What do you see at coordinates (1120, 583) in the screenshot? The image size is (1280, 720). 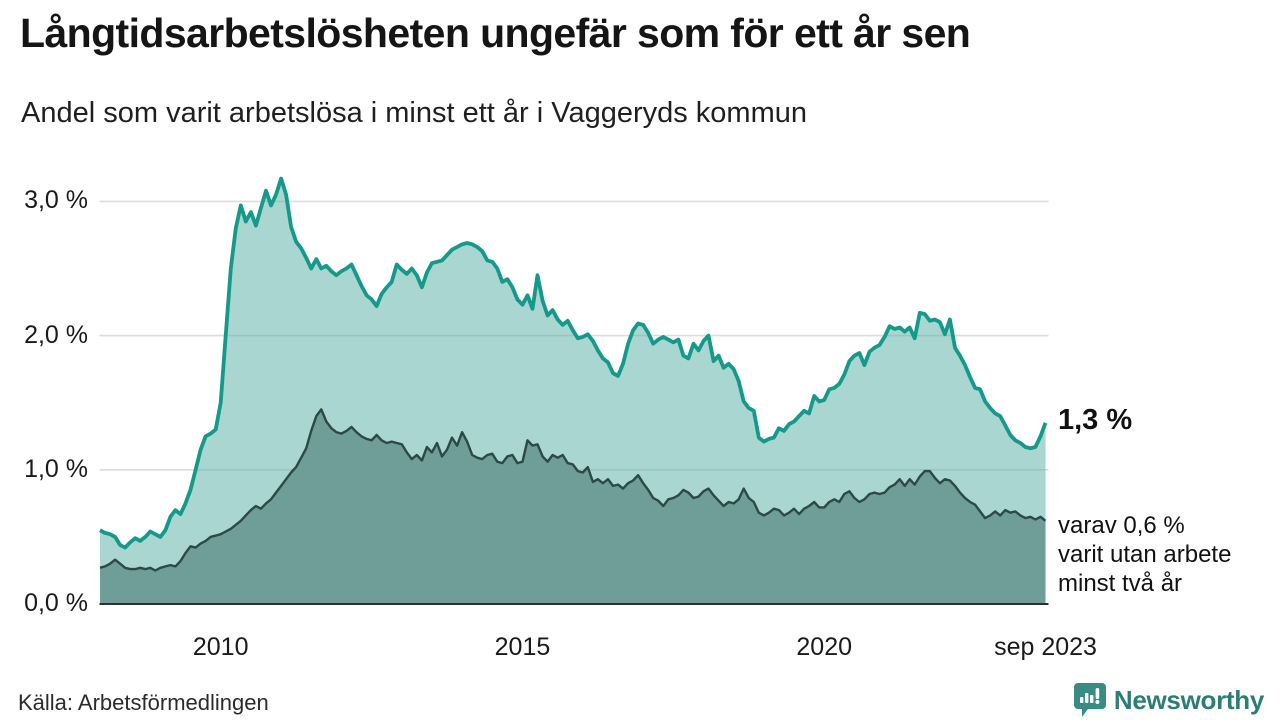 I see `secondary-annotation-line3: minst två år` at bounding box center [1120, 583].